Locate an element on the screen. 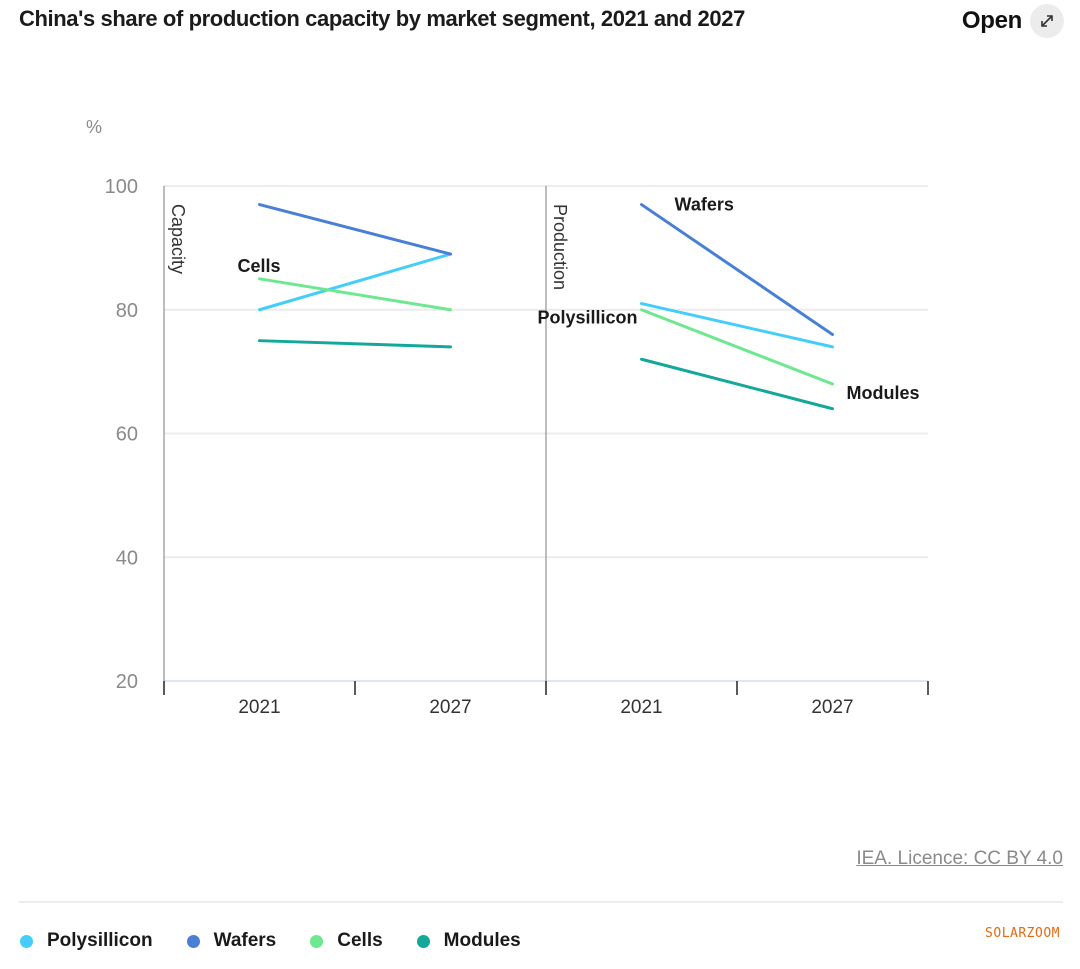 Image resolution: width=1080 pixels, height=969 pixels. open-button: Open is located at coordinates (1013, 21).